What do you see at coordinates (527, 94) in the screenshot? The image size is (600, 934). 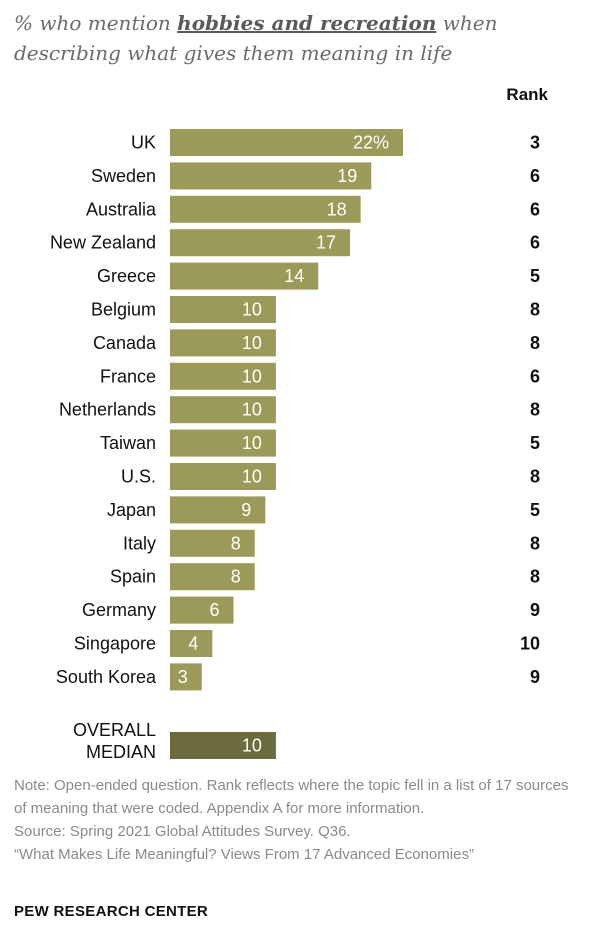 I see `rank-column-header: Rank` at bounding box center [527, 94].